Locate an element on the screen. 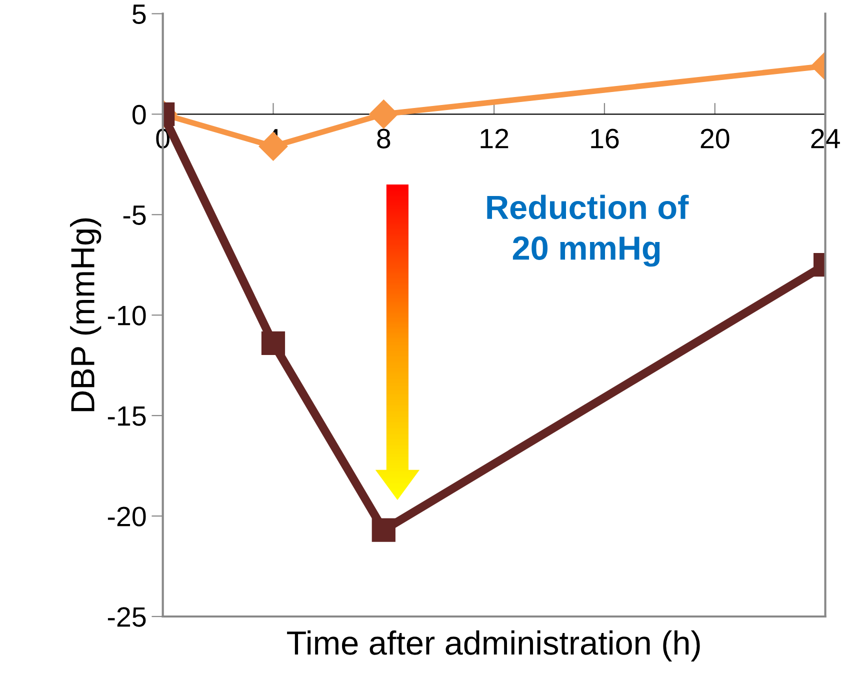  y-tick-label: -15 is located at coordinates (127, 416).